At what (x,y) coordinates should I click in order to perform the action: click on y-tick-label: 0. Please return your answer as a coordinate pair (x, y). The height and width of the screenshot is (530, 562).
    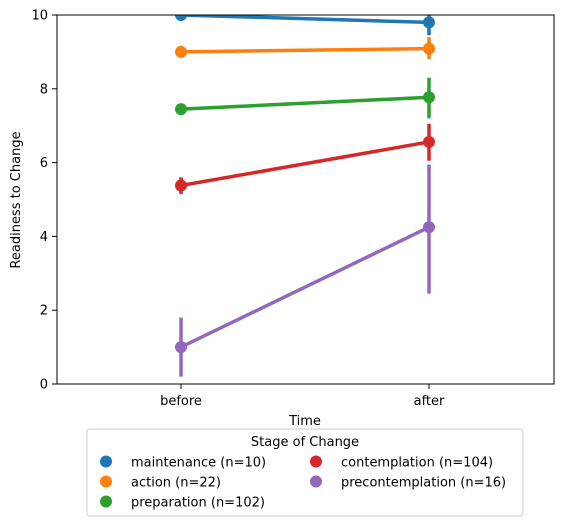
    Looking at the image, I should click on (44, 385).